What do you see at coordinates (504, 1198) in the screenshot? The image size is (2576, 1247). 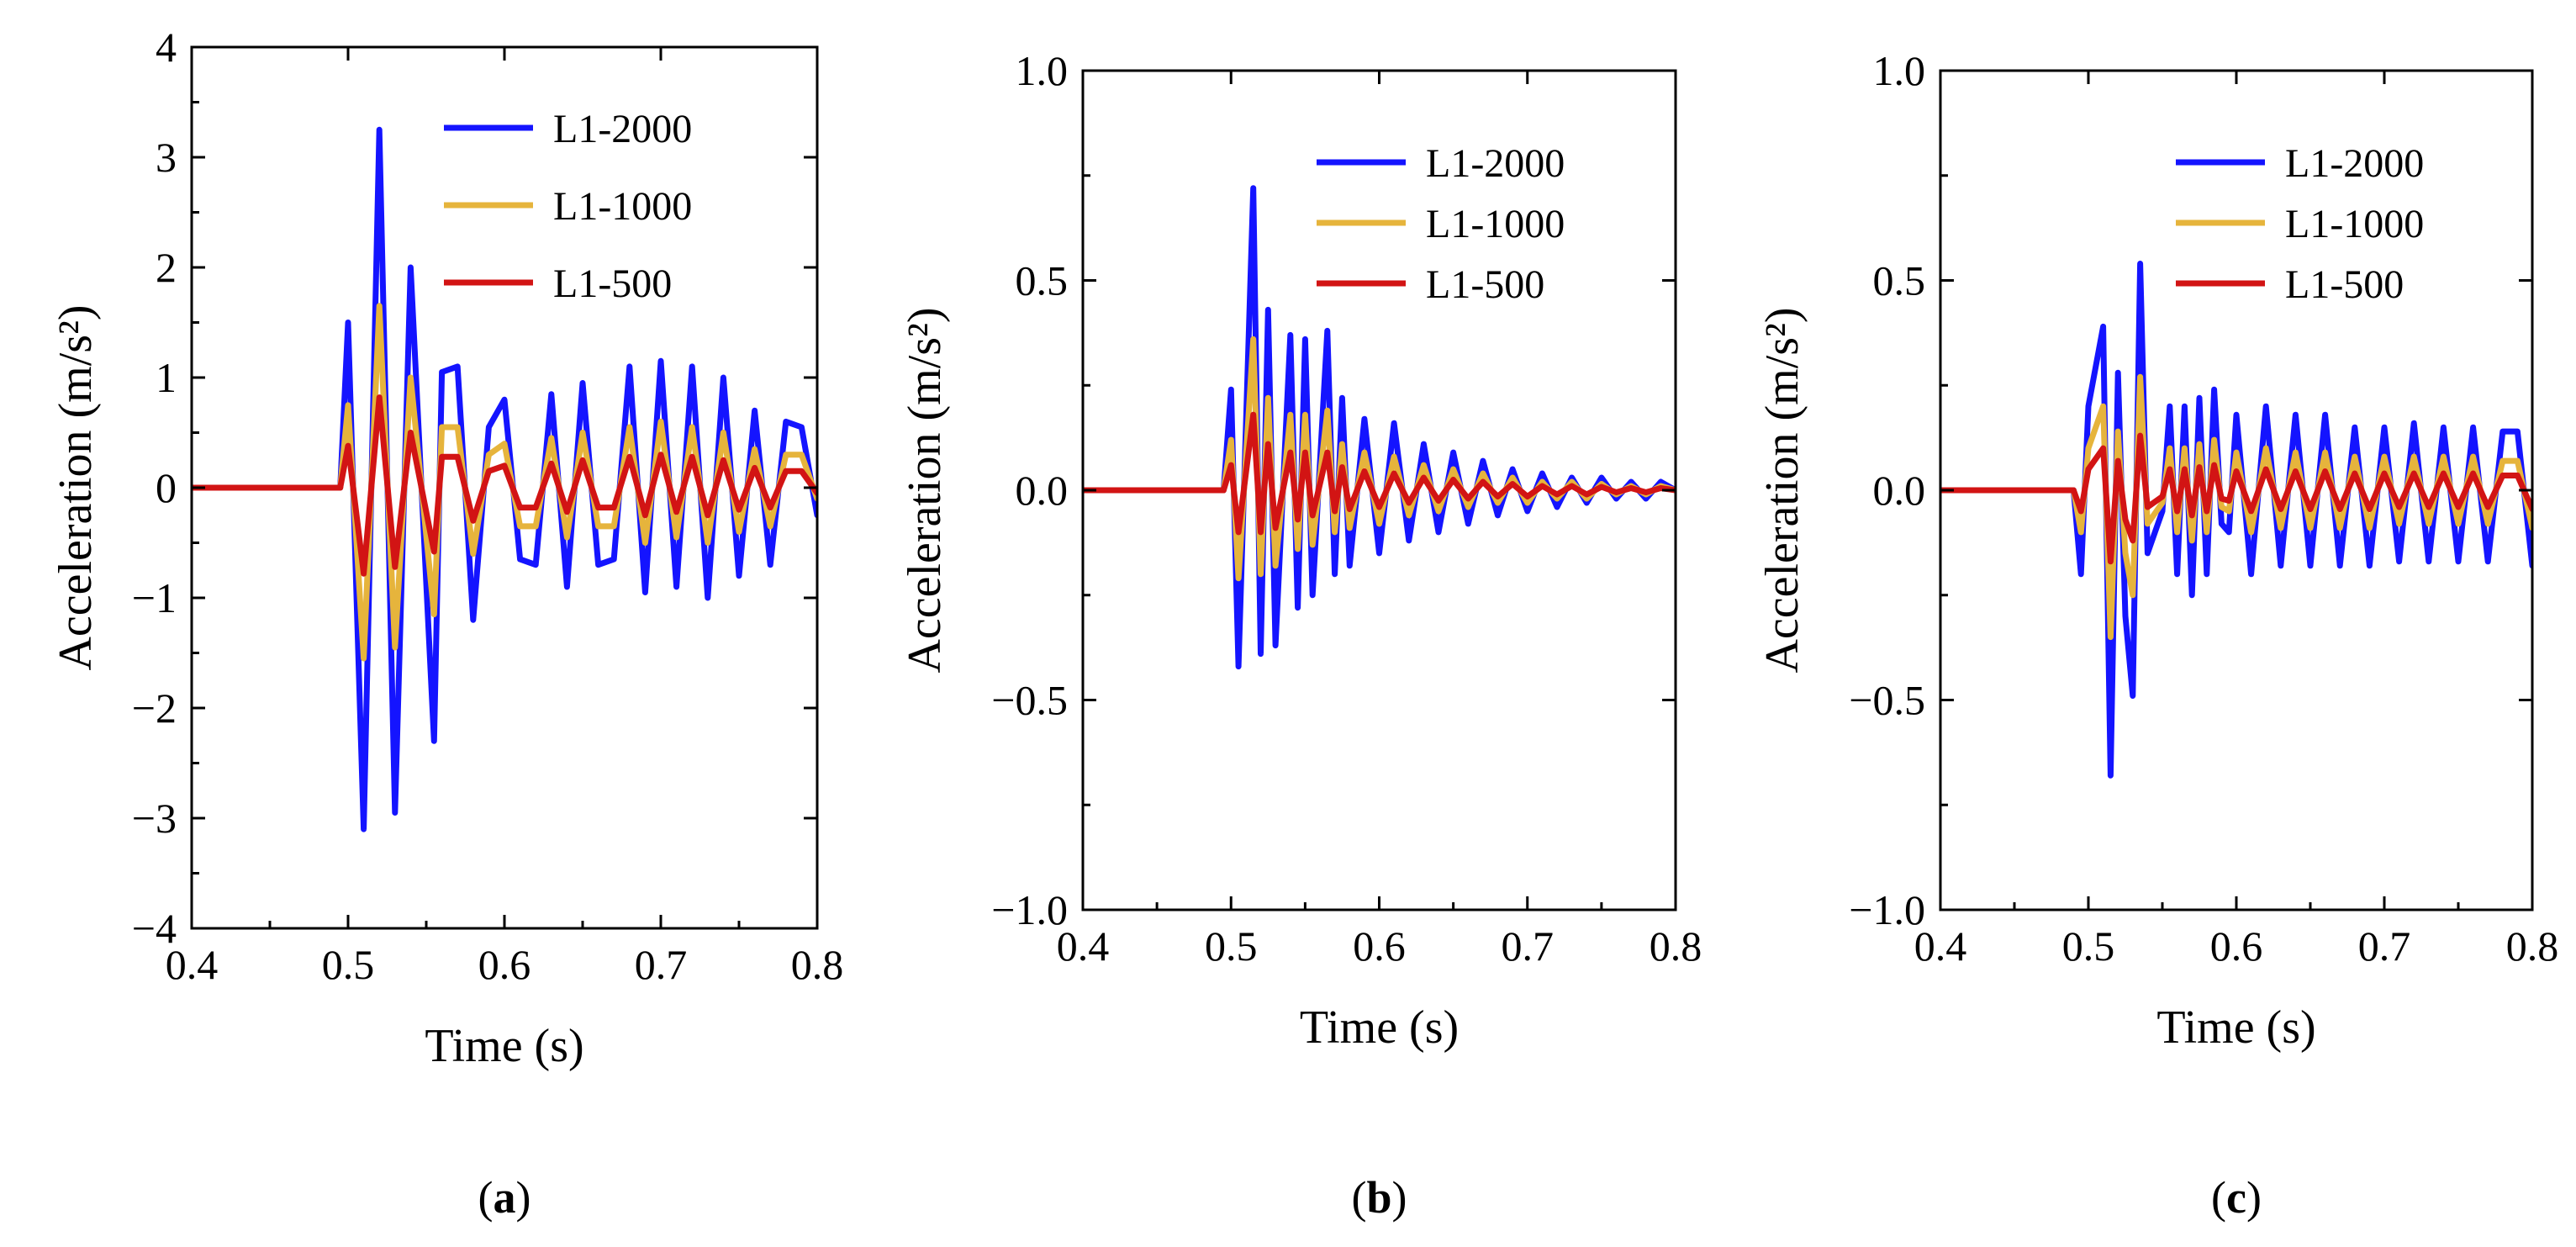 I see `panel-label: (a)` at bounding box center [504, 1198].